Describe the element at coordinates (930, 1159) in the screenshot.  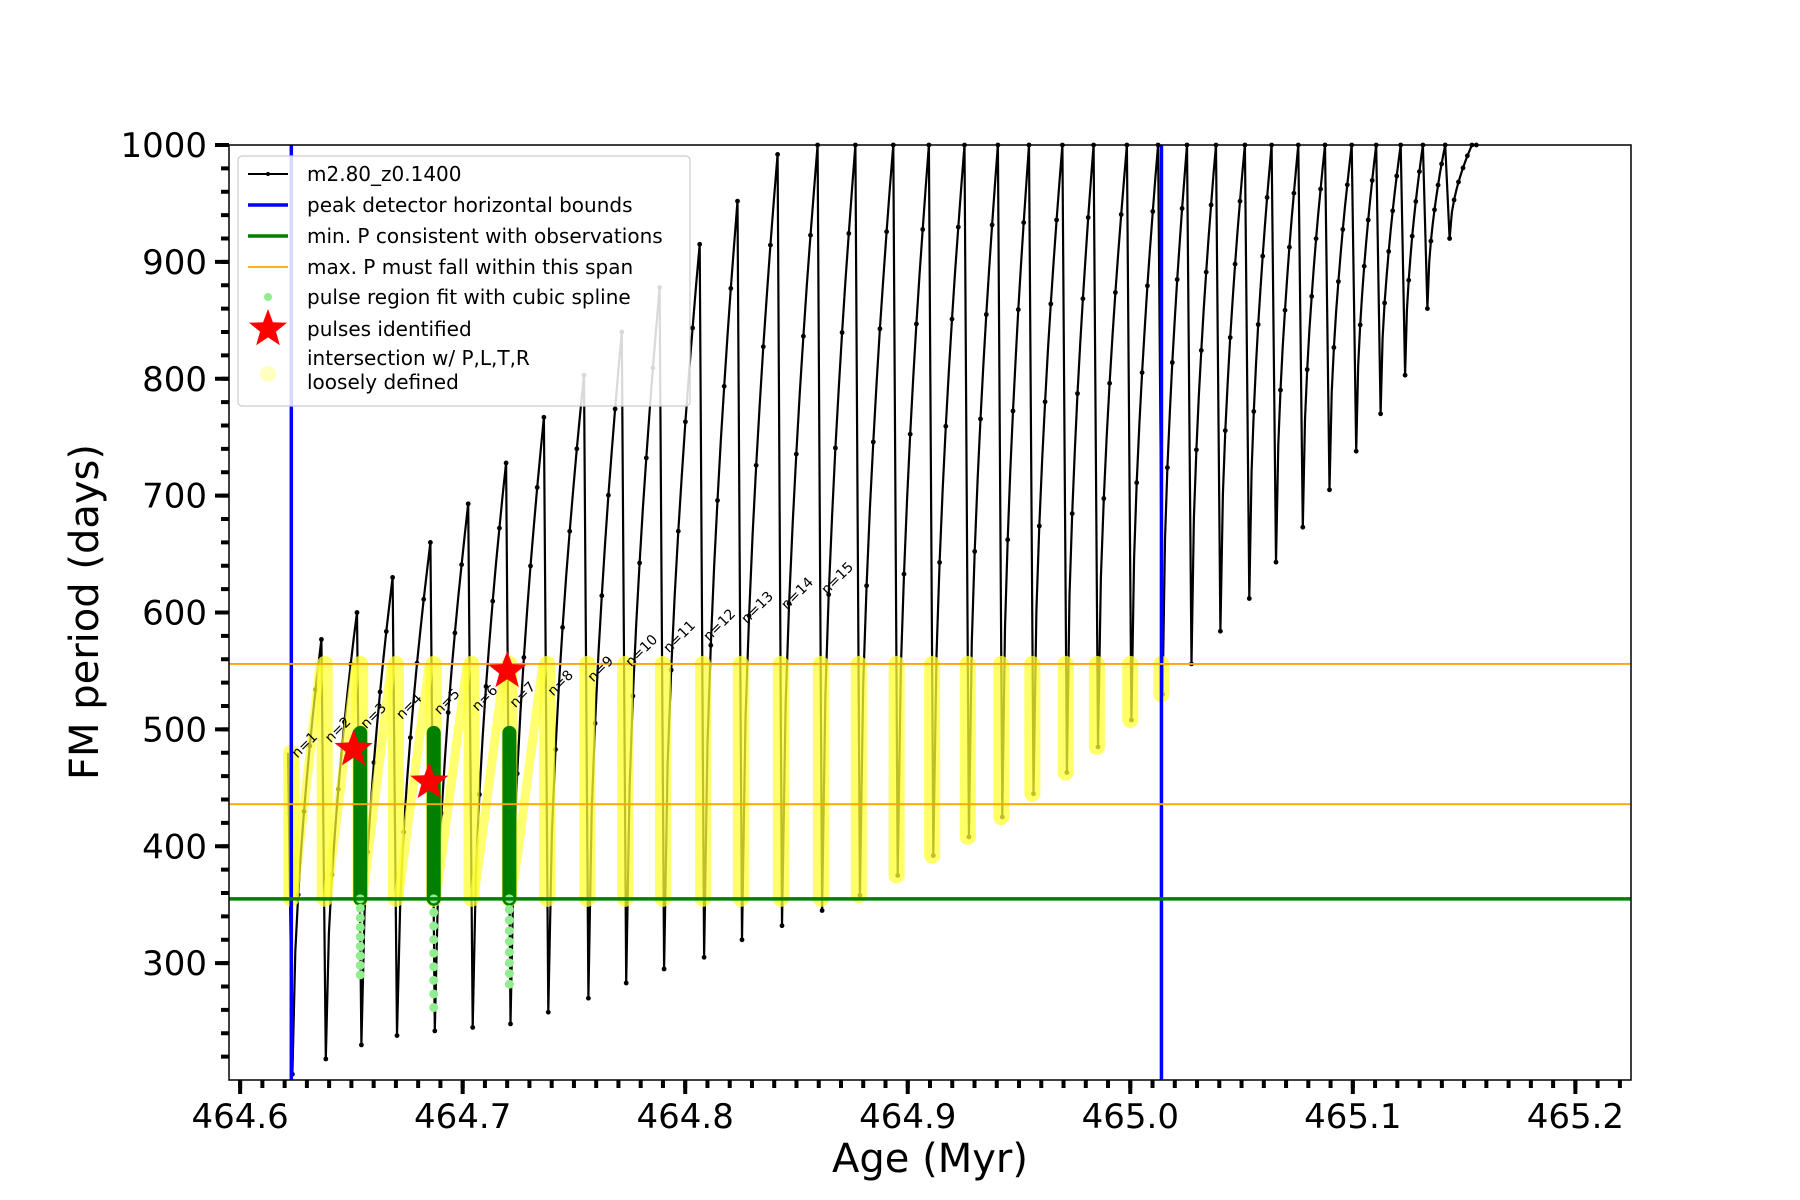
I see `x-axis-label: Age (Myr)` at that location.